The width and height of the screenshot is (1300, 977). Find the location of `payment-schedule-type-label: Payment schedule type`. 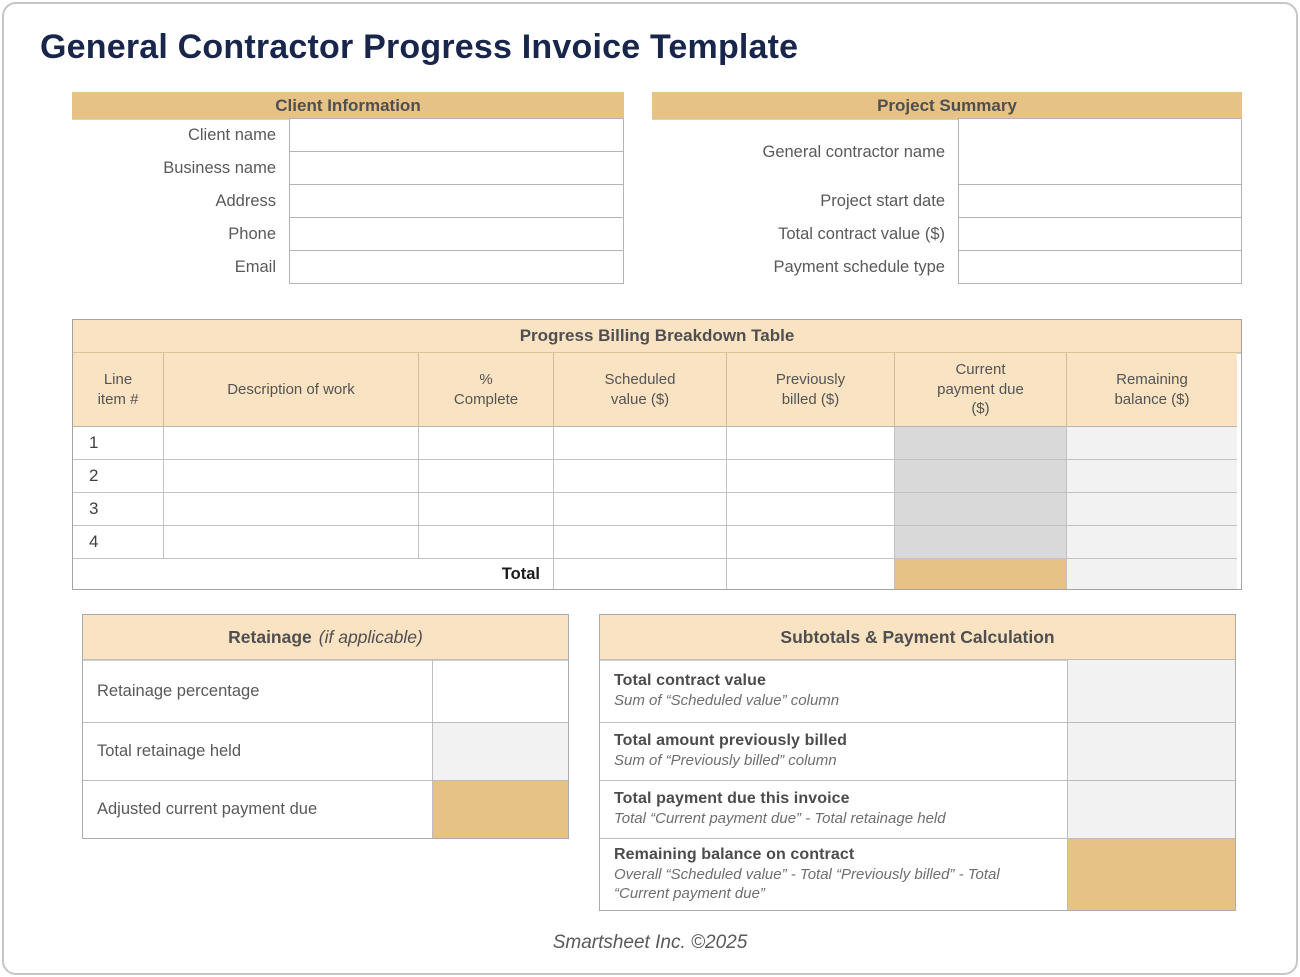

payment-schedule-type-label: Payment schedule type is located at coordinates (859, 267).